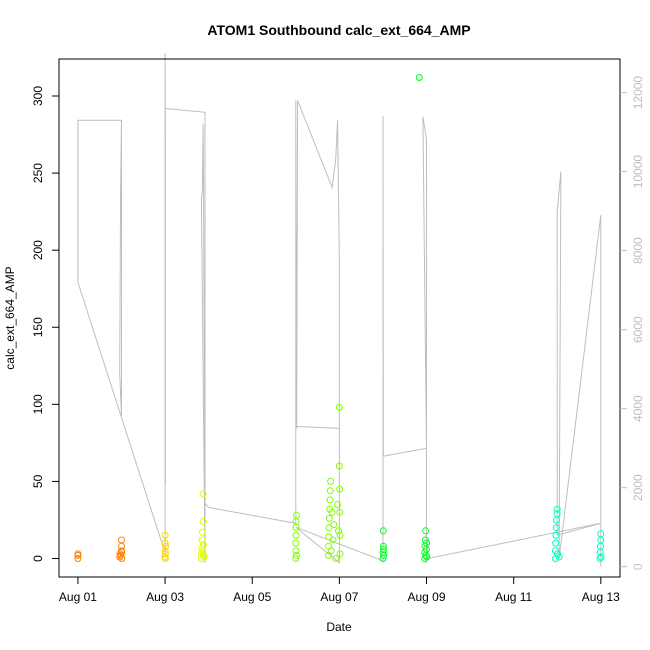 The width and height of the screenshot is (650, 650). What do you see at coordinates (638, 93) in the screenshot?
I see `y2-tick-label: 12000` at bounding box center [638, 93].